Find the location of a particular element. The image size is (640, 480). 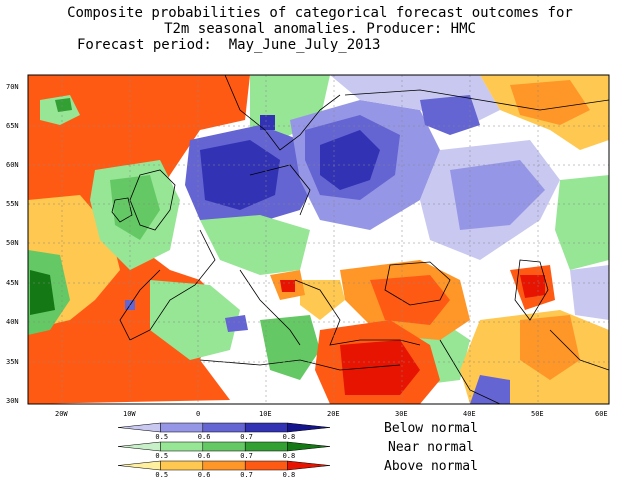

lat-label: 55N is located at coordinates (12, 204).